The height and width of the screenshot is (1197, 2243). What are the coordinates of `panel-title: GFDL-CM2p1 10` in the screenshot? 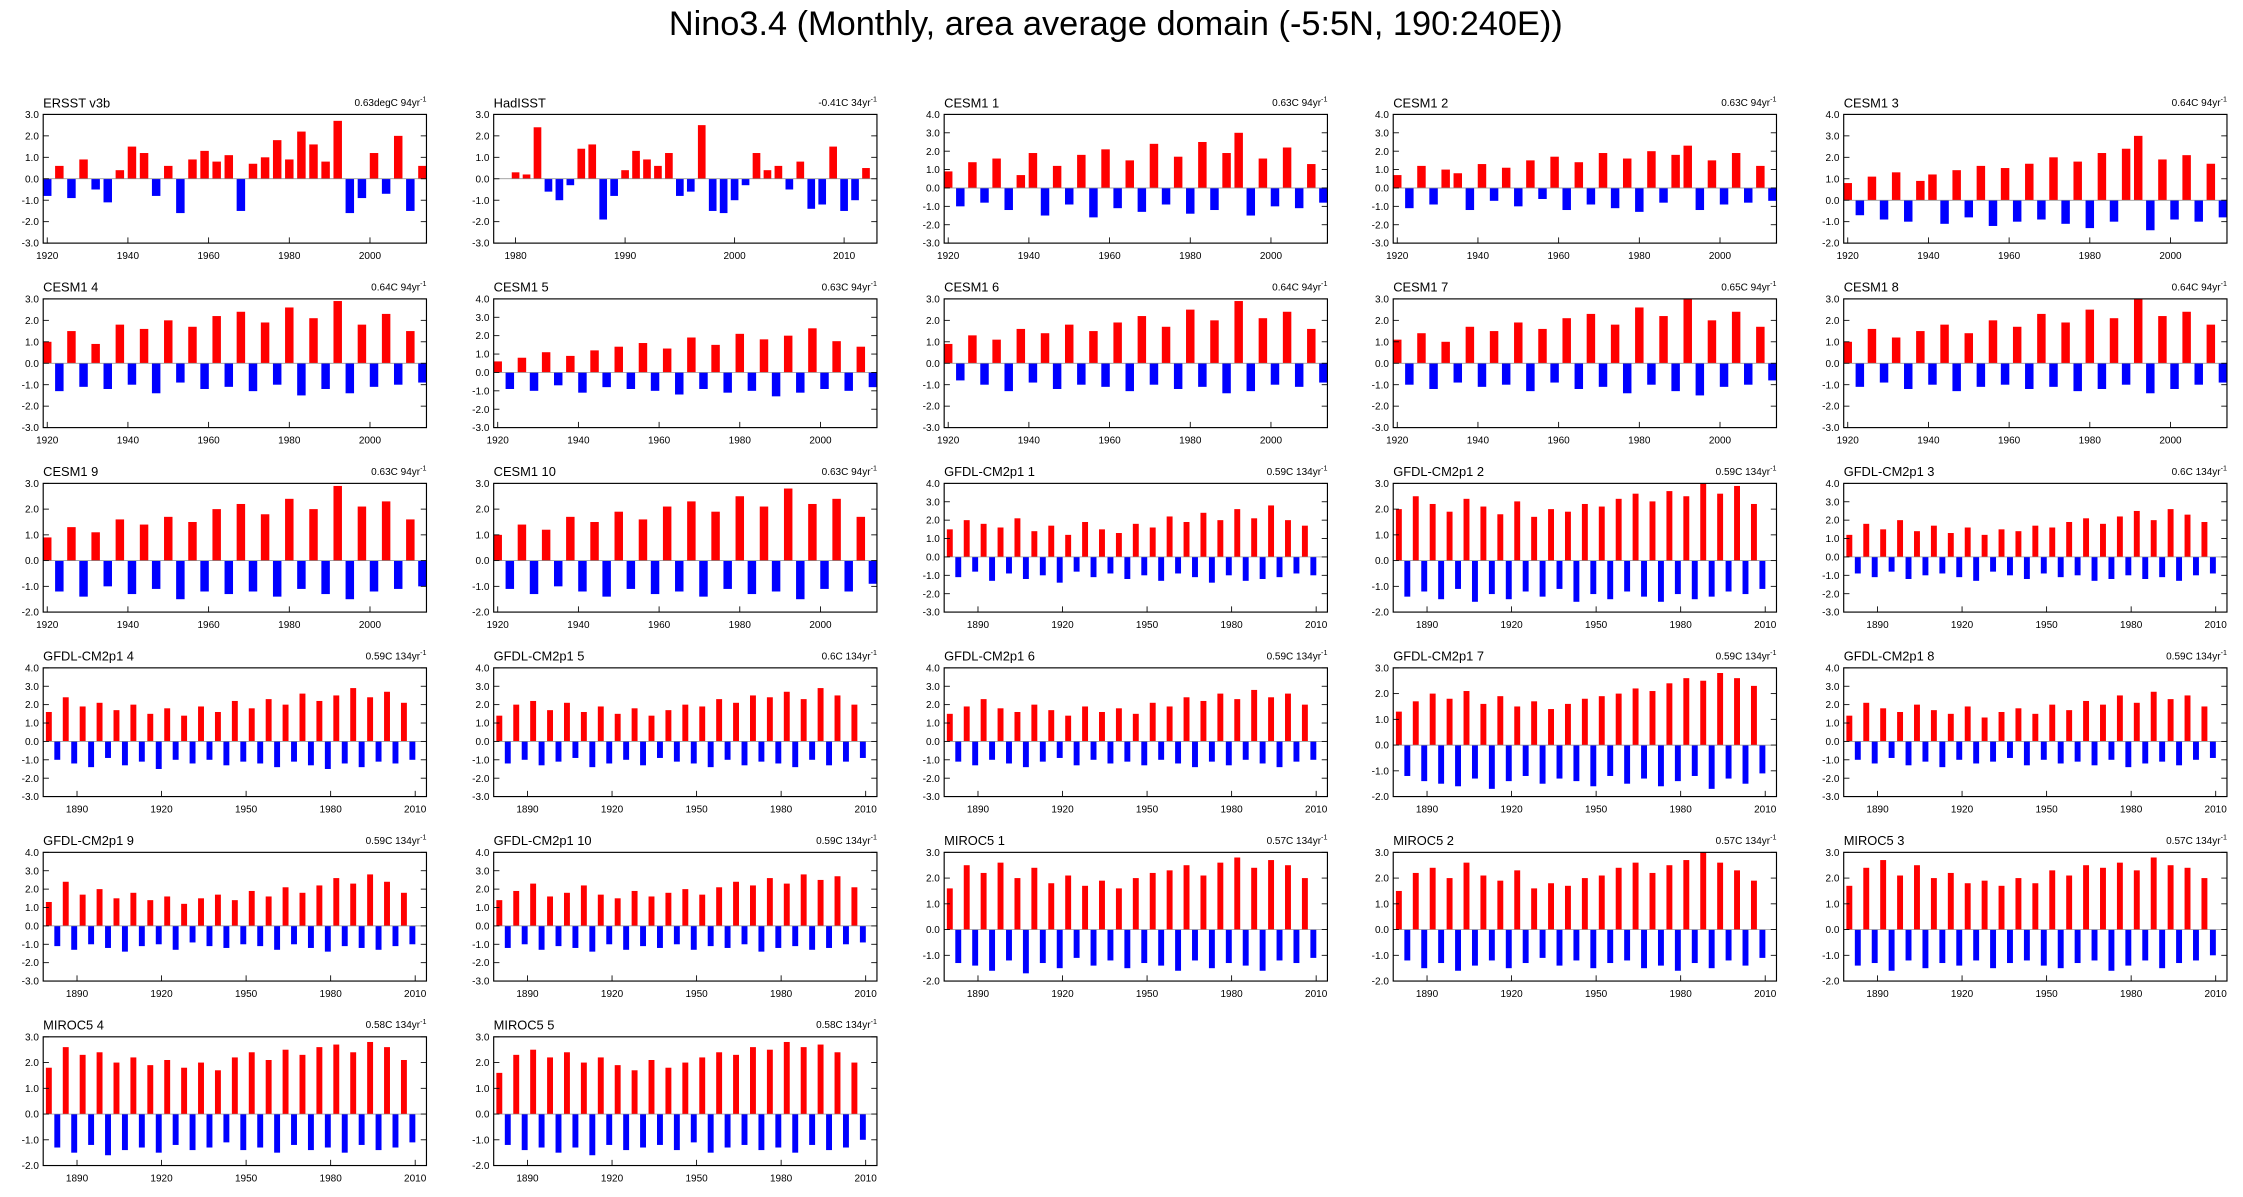 It's located at (543, 840).